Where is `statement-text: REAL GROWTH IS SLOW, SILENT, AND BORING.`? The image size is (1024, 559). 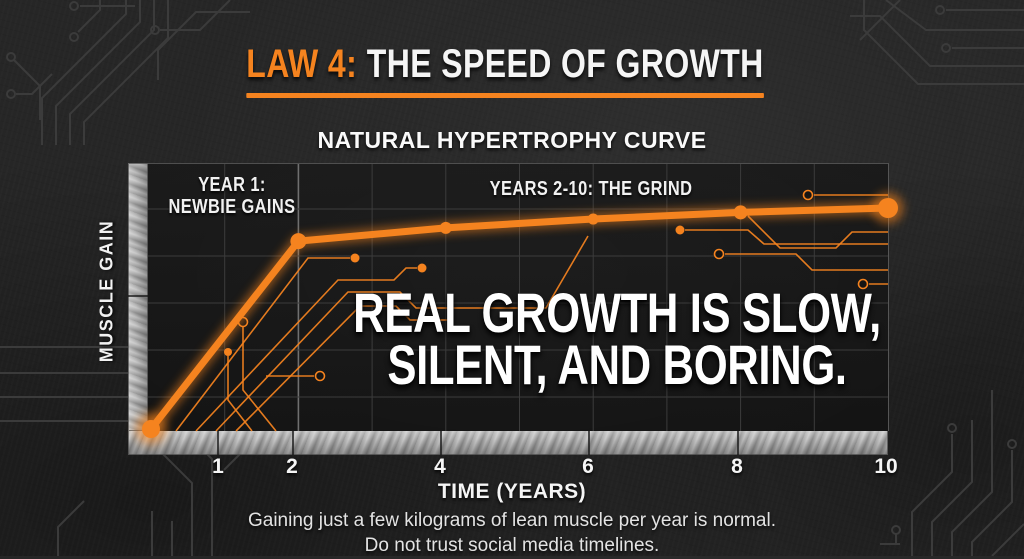 statement-text: REAL GROWTH IS SLOW, SILENT, AND BORING. is located at coordinates (617, 339).